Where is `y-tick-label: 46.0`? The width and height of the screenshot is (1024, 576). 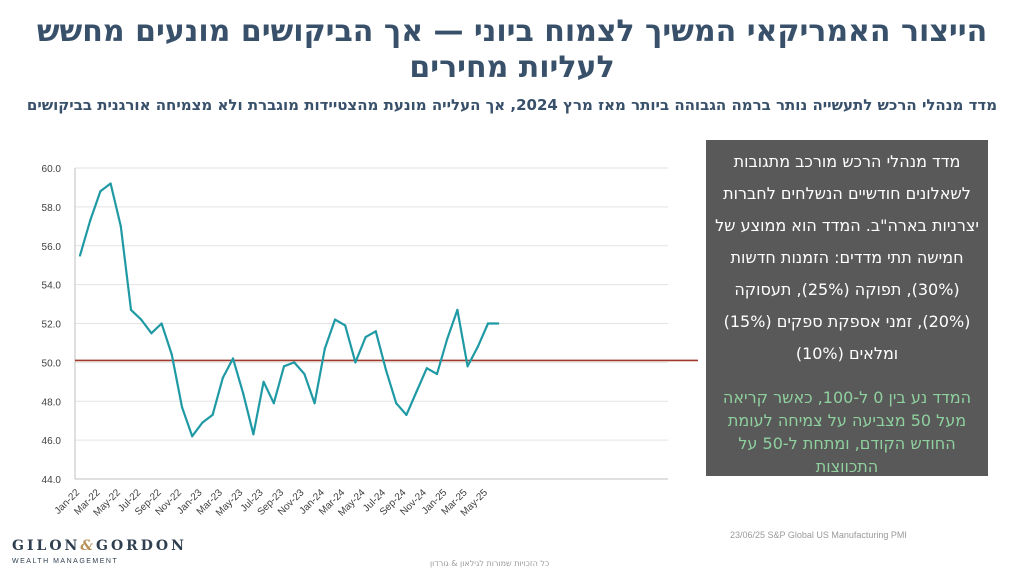 y-tick-label: 46.0 is located at coordinates (52, 441).